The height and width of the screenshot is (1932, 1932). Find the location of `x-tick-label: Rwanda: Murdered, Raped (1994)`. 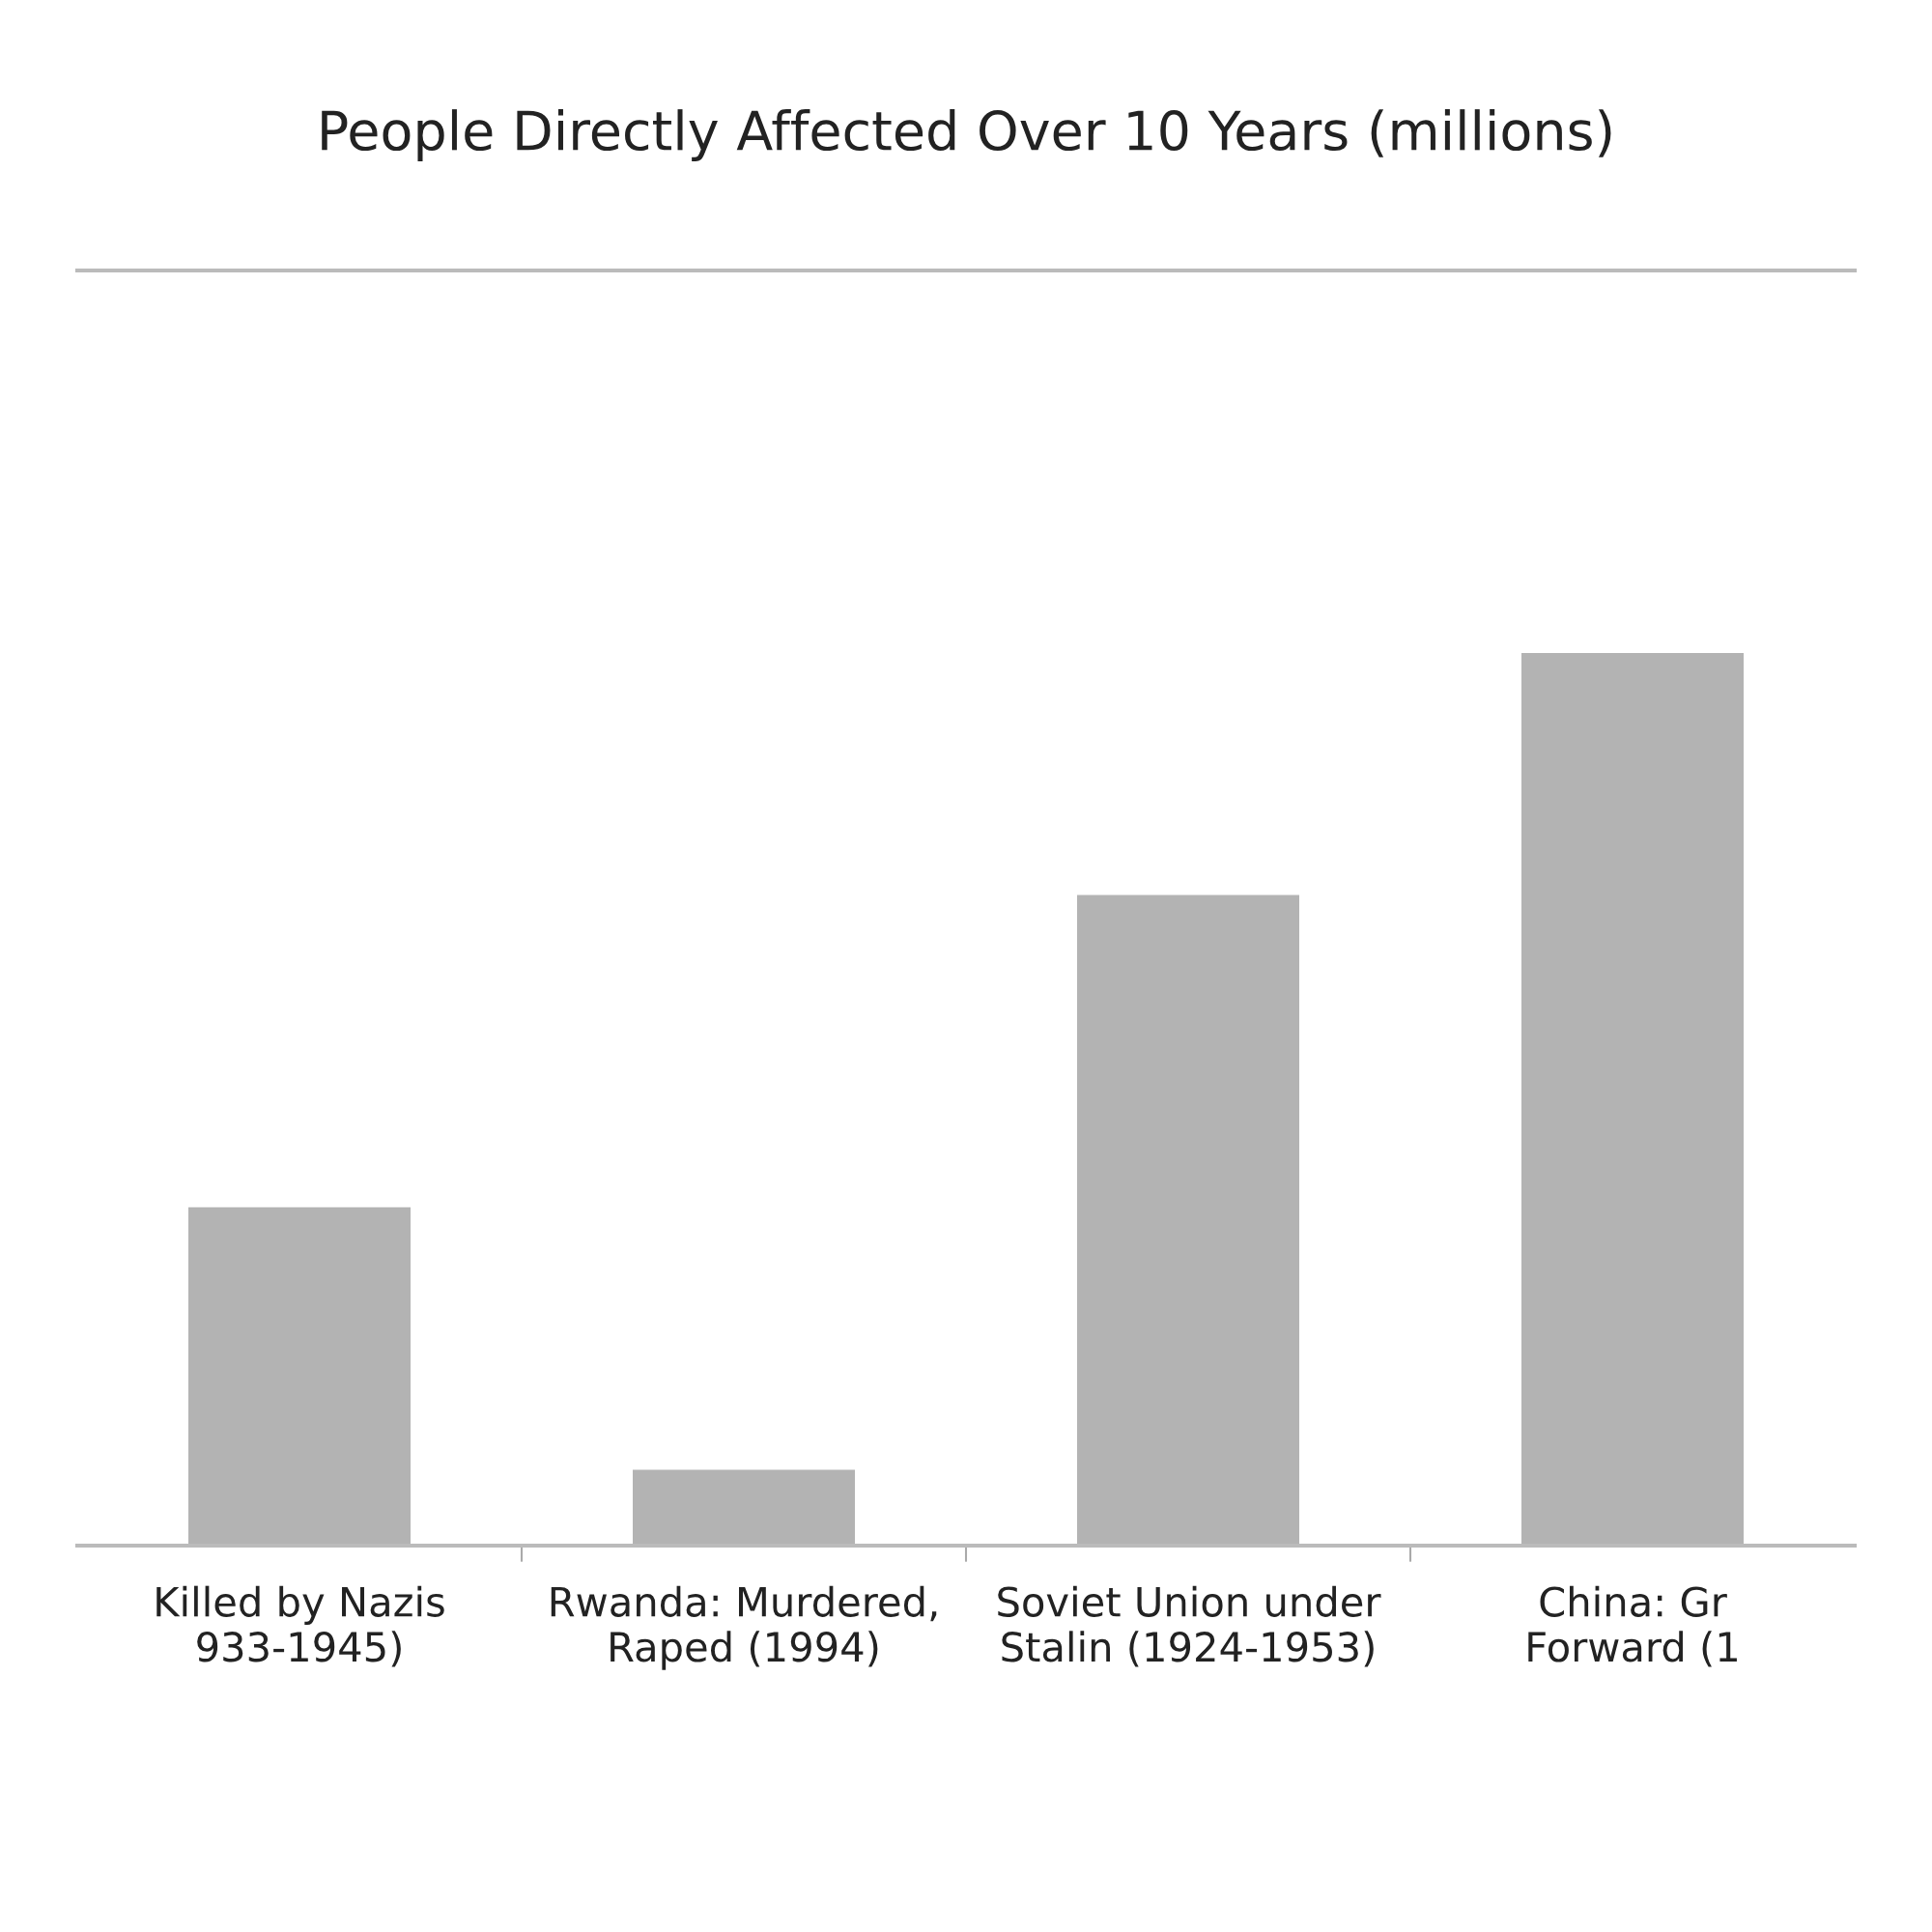

x-tick-label: Rwanda: Murdered, Raped (1994) is located at coordinates (744, 1627).